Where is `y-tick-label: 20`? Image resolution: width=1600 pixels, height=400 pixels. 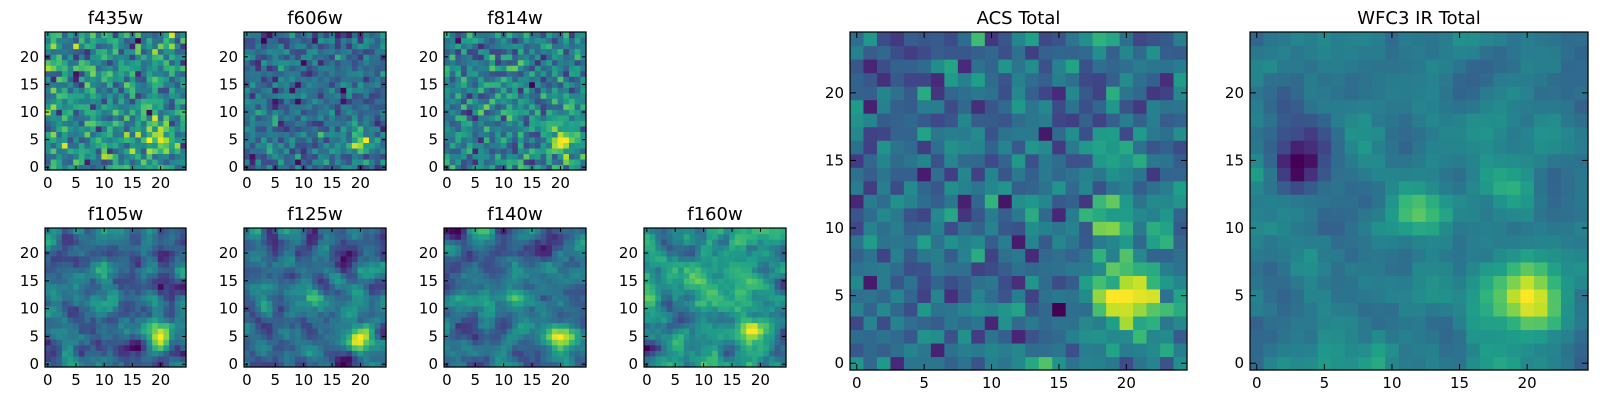
y-tick-label: 20 is located at coordinates (29, 57).